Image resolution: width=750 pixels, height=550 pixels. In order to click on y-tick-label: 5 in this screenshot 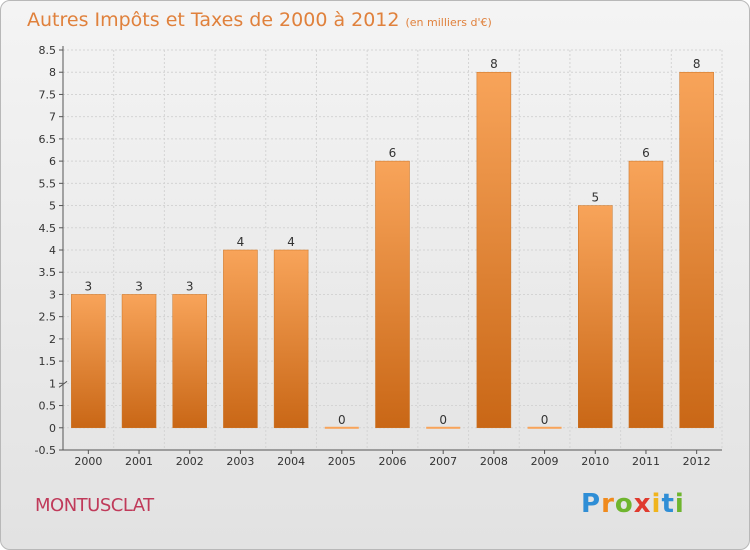, I will do `click(52, 206)`.